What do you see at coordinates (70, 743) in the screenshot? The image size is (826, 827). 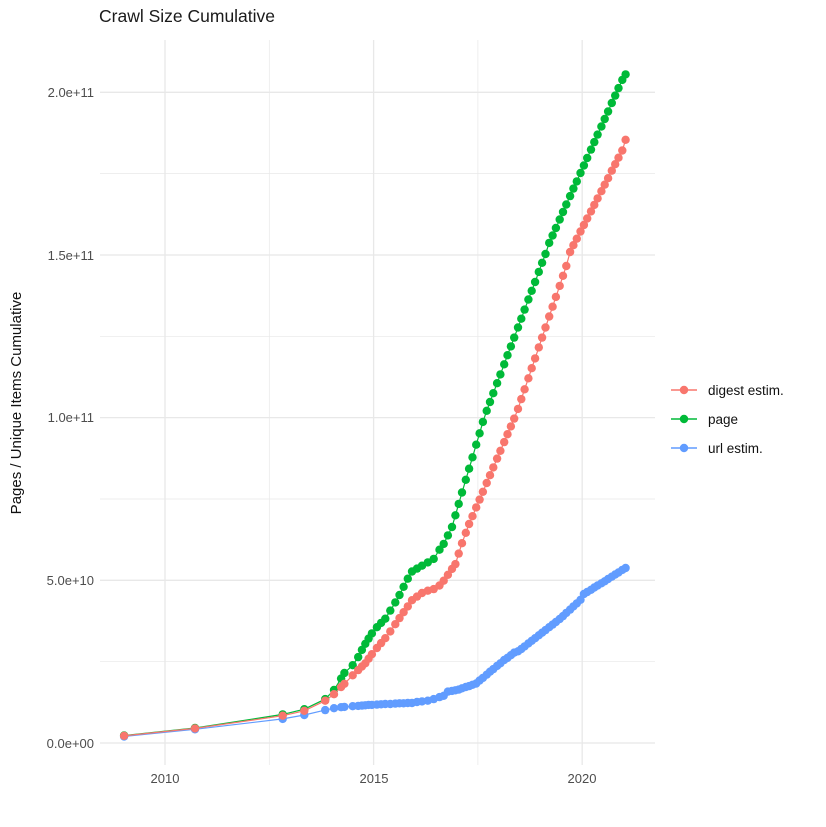 I see `y-tick-label: 0.0e+00` at bounding box center [70, 743].